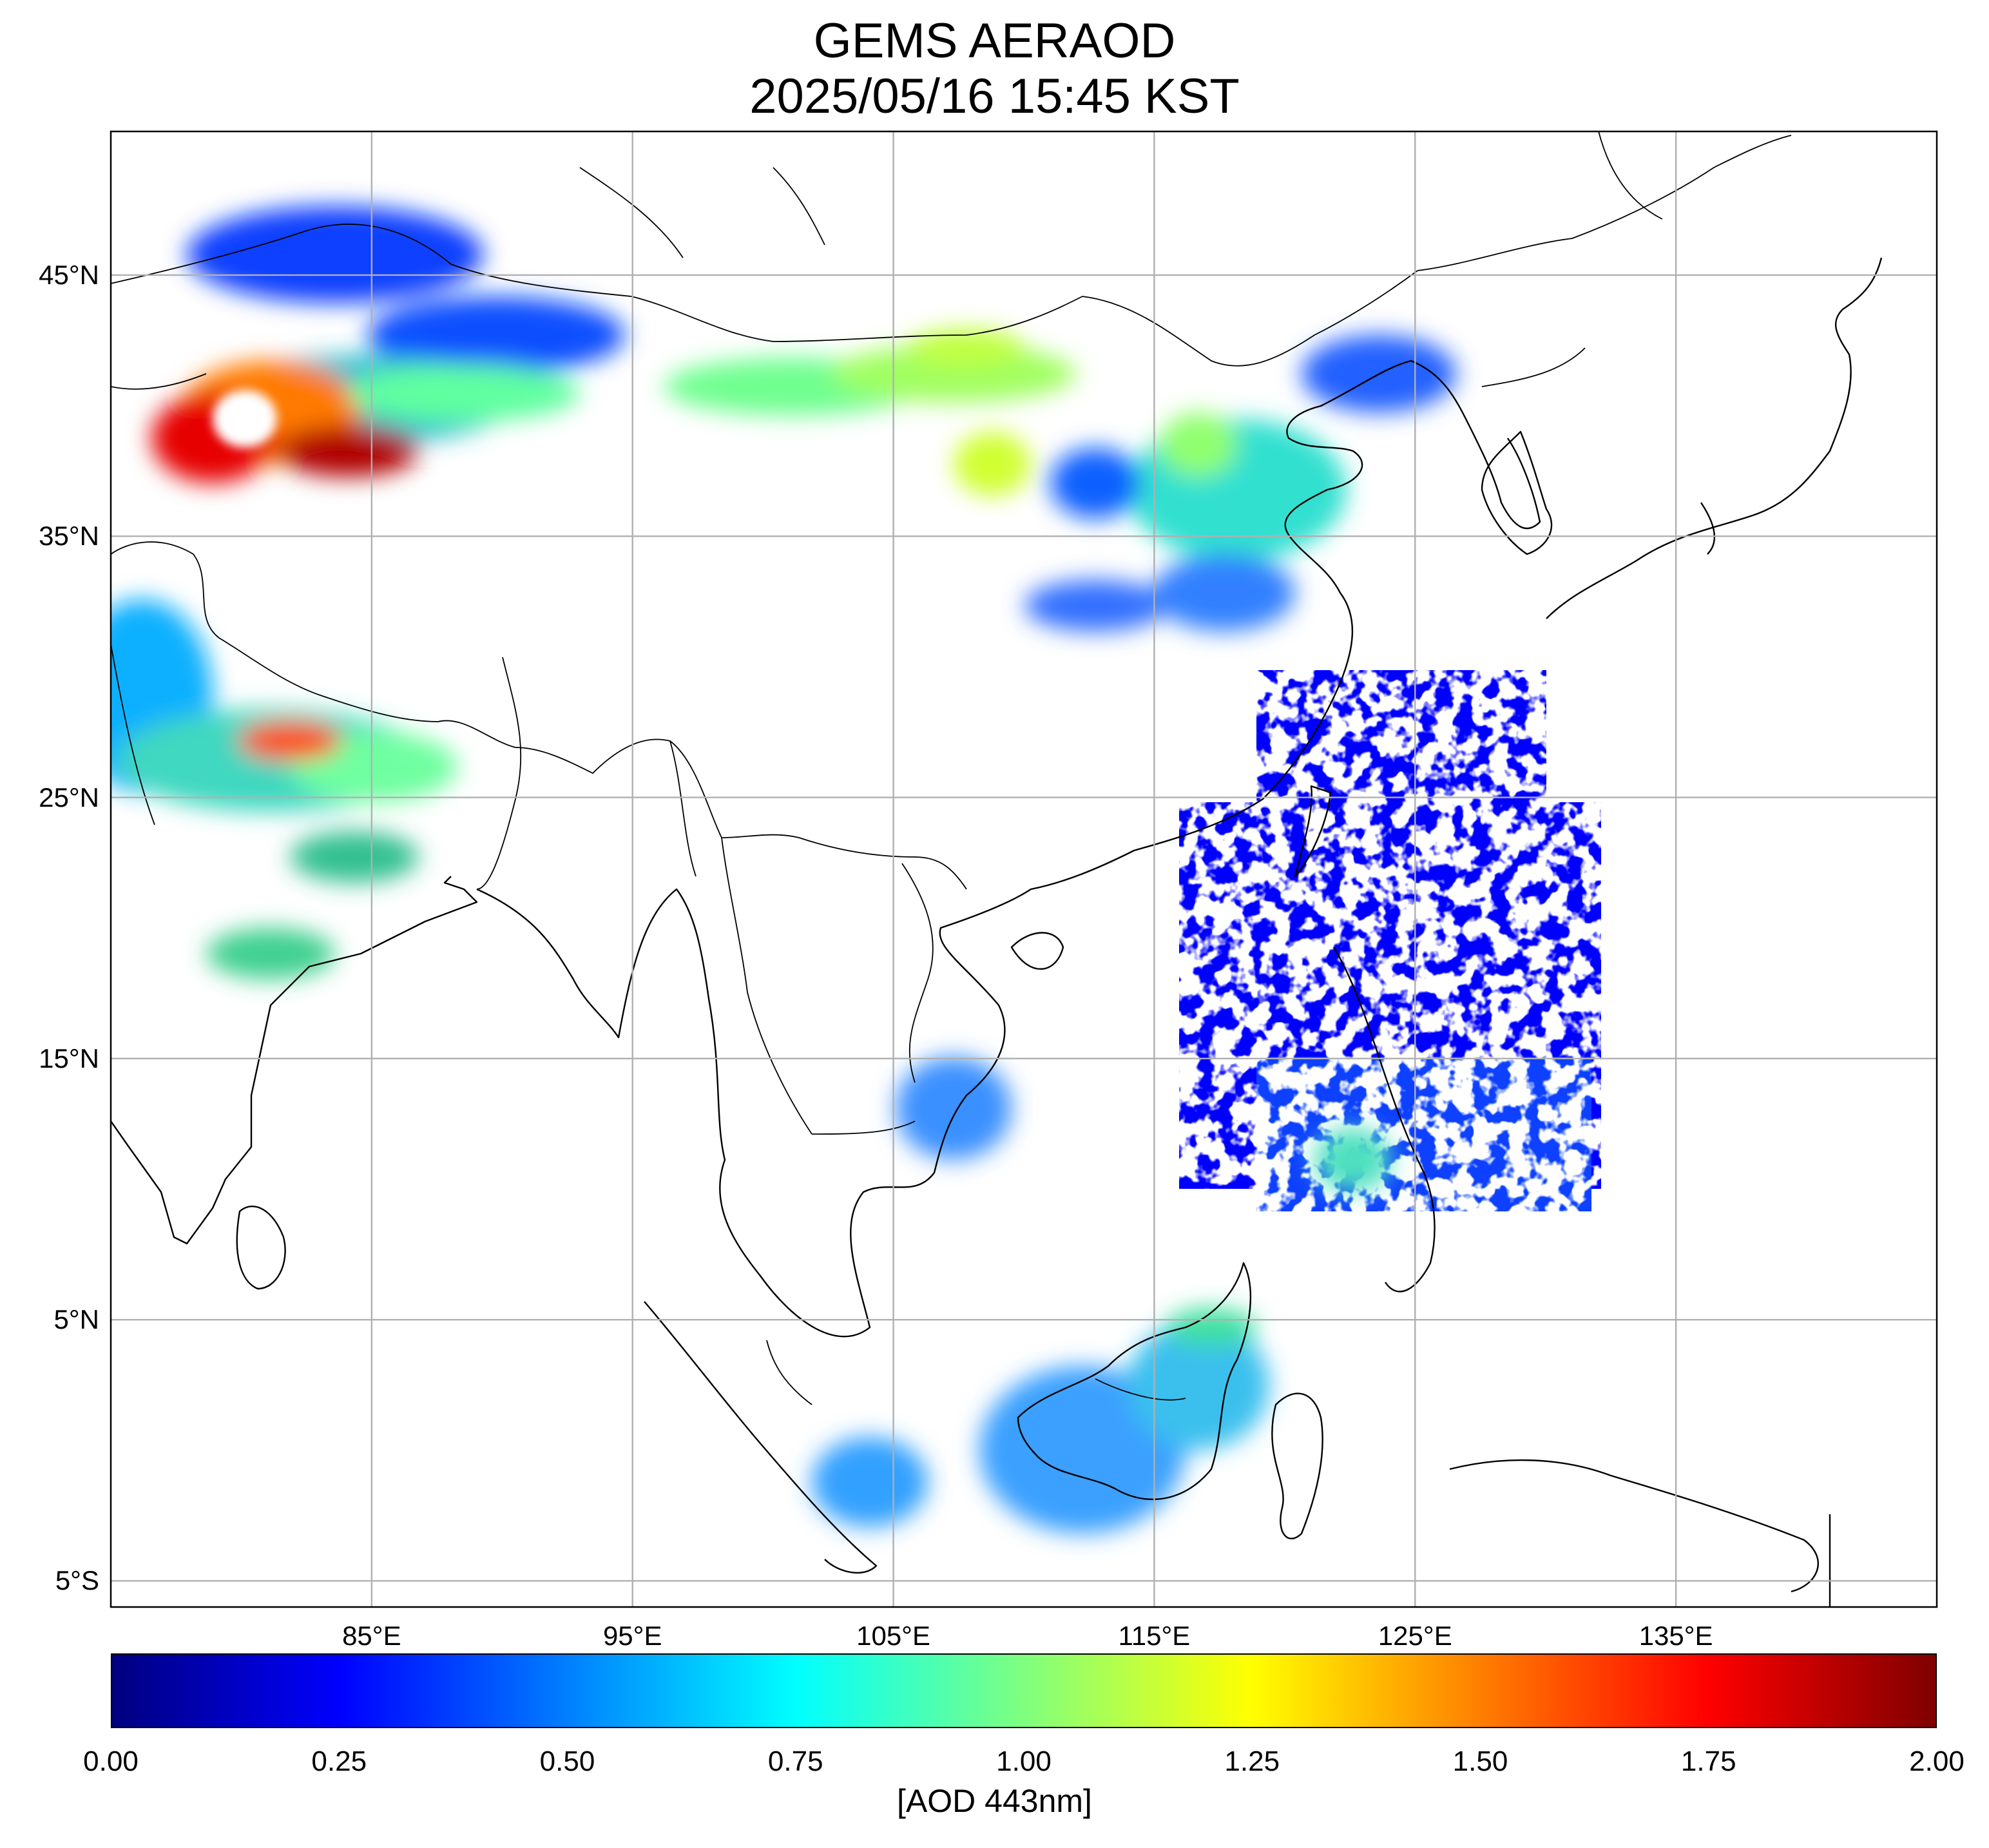 This screenshot has width=1989, height=1848. What do you see at coordinates (567, 1761) in the screenshot?
I see `colorbar-tick-label: 0.50` at bounding box center [567, 1761].